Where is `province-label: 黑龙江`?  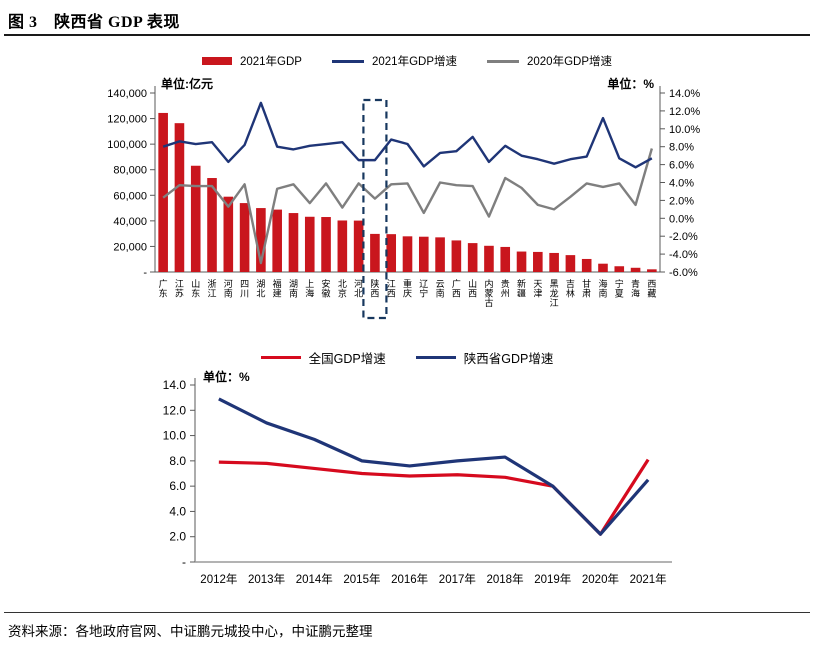 province-label: 黑龙江 is located at coordinates (554, 293).